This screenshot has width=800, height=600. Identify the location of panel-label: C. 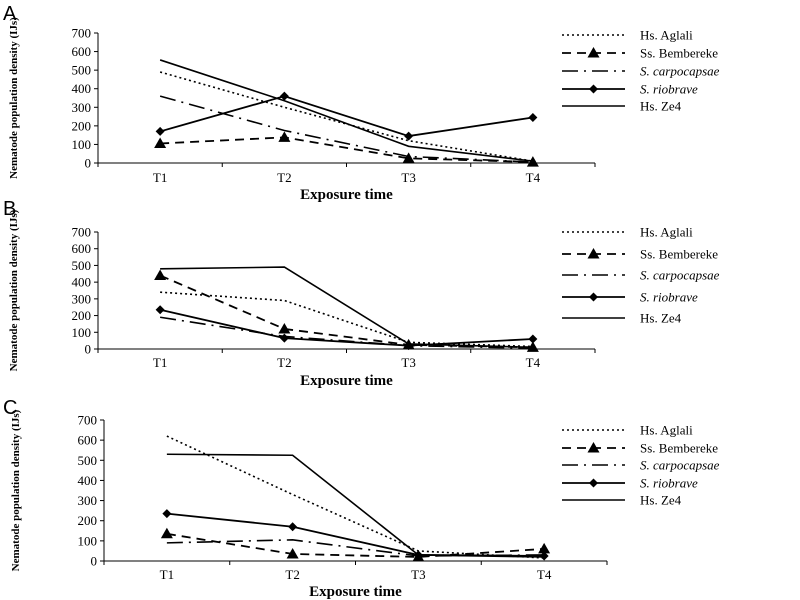
(10, 408).